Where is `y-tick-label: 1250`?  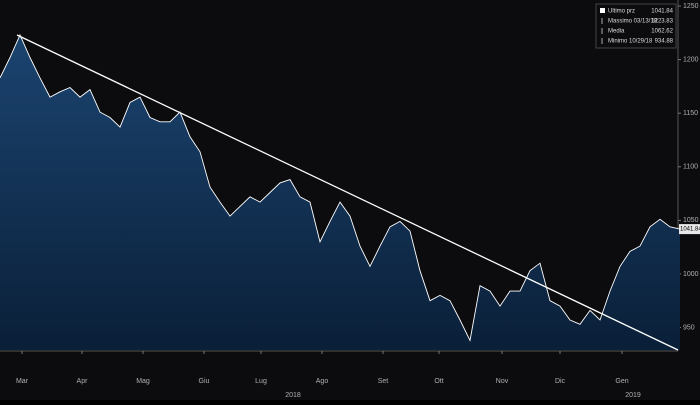 y-tick-label: 1250 is located at coordinates (691, 6).